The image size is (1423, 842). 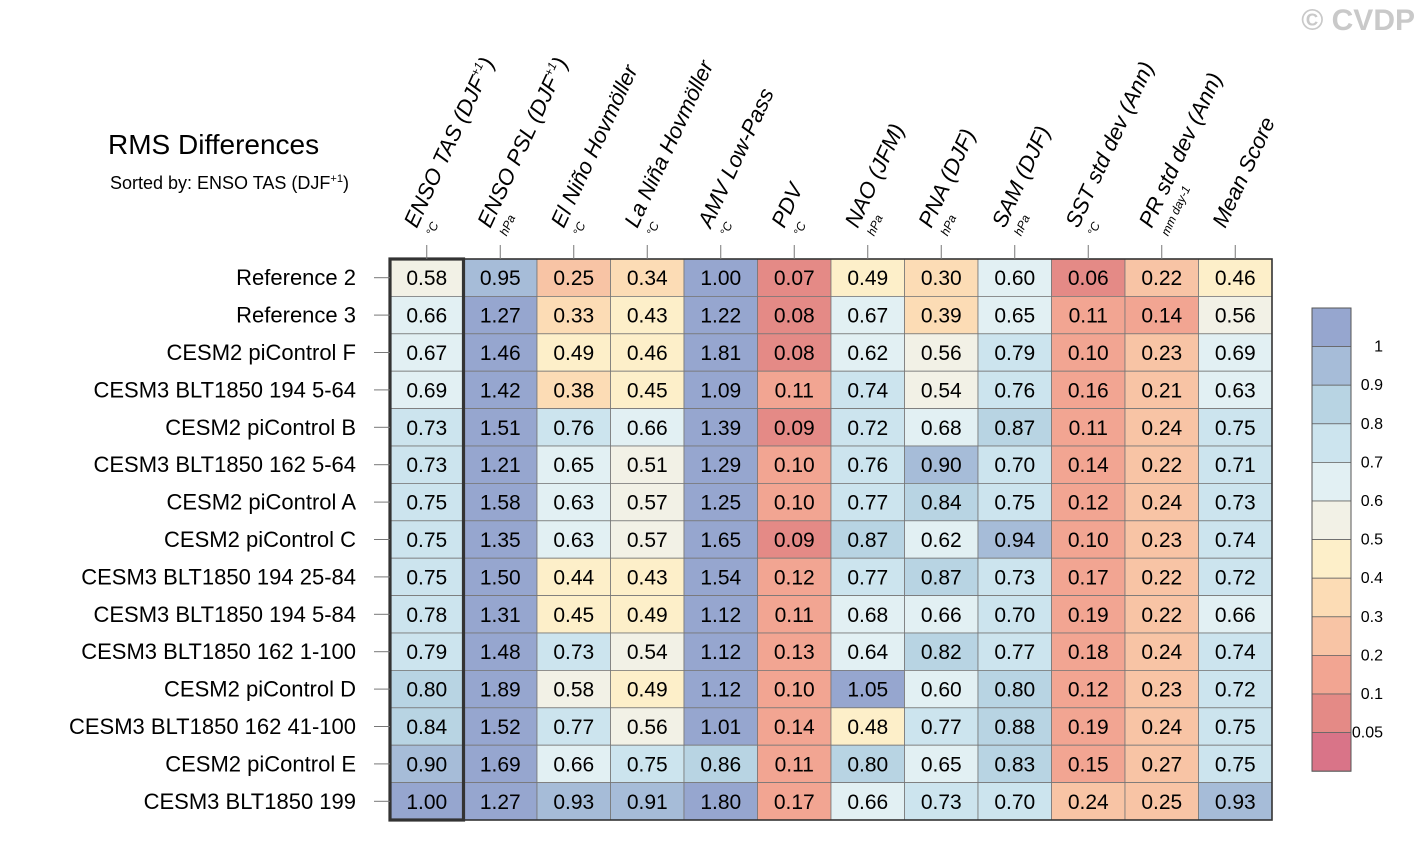 What do you see at coordinates (1014, 615) in the screenshot?
I see `cell-value: 0.70` at bounding box center [1014, 615].